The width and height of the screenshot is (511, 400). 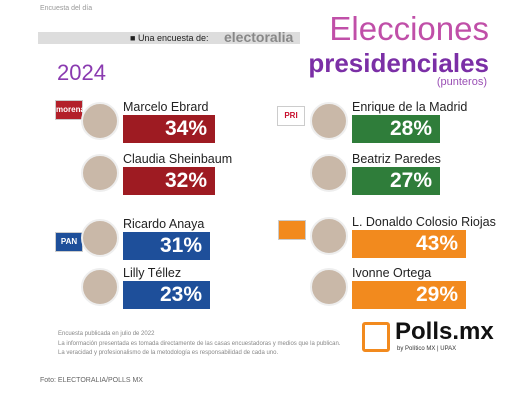 I want to click on subtitle: (punteros), so click(x=461, y=82).